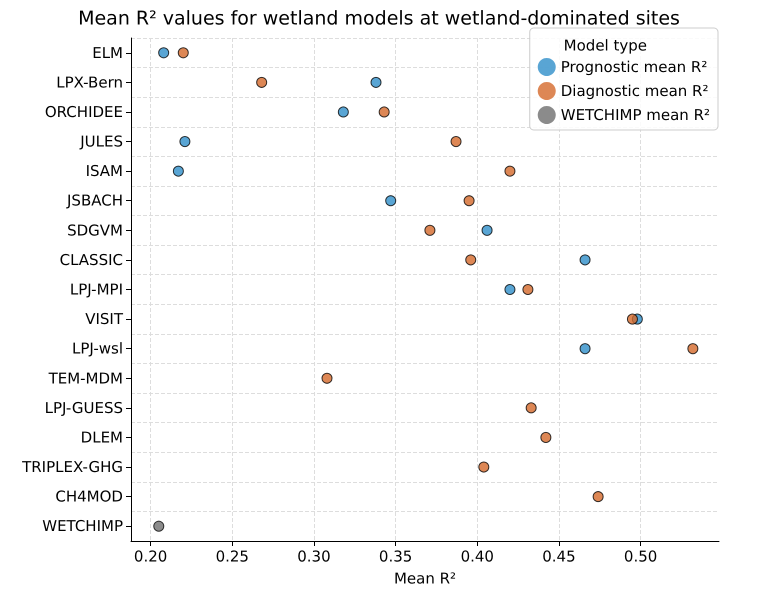  I want to click on y-tick-label: LPJ-wsl, so click(97, 349).